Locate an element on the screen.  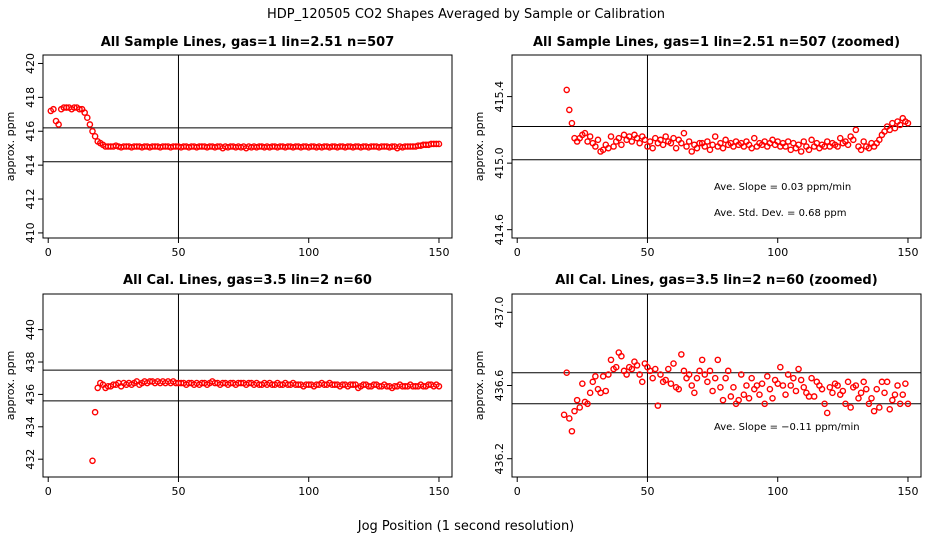
chart-title: All Cal. Lines, gas=3.5 lin=2 n=60 is located at coordinates (247, 280).